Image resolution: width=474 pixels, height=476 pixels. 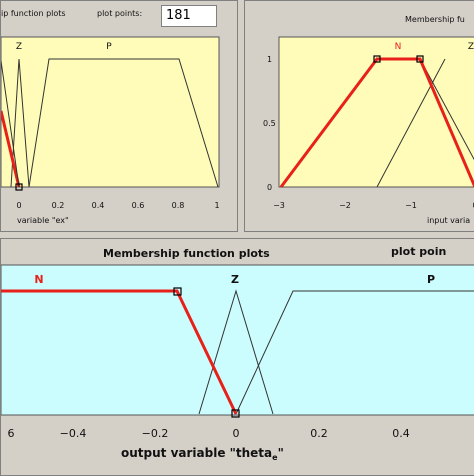 I want to click on tr-mf-label-z: Z, so click(x=471, y=47).